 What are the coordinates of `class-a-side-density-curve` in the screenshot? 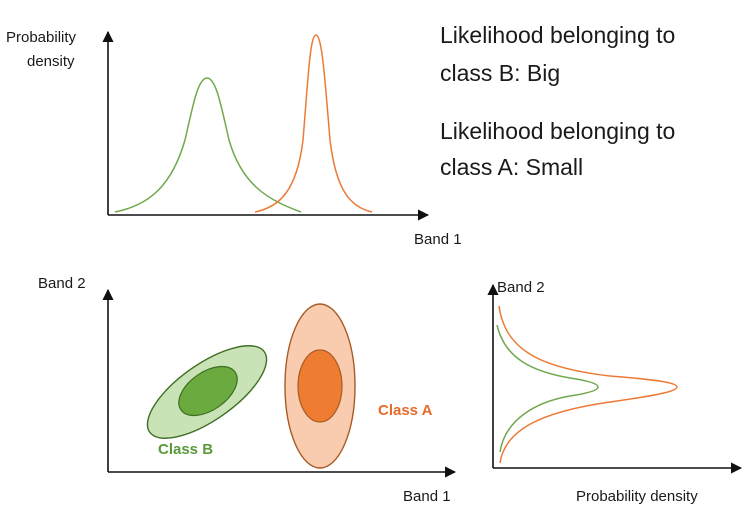 It's located at (588, 384).